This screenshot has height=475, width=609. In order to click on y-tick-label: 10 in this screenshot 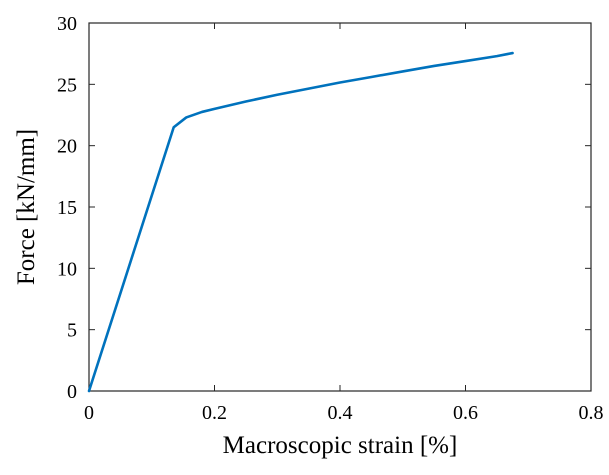, I will do `click(67, 269)`.